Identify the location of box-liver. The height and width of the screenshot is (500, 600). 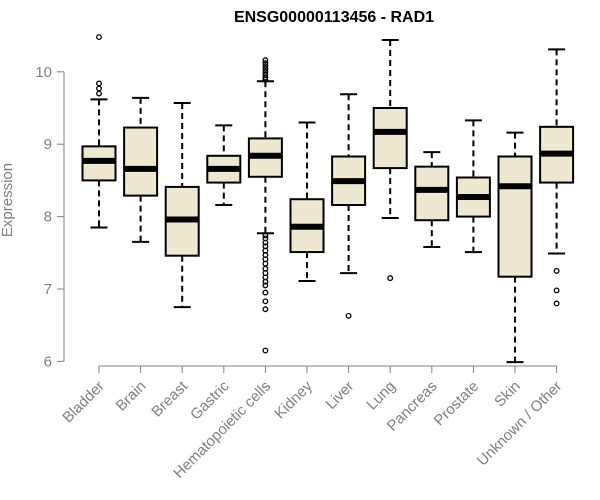
(349, 206).